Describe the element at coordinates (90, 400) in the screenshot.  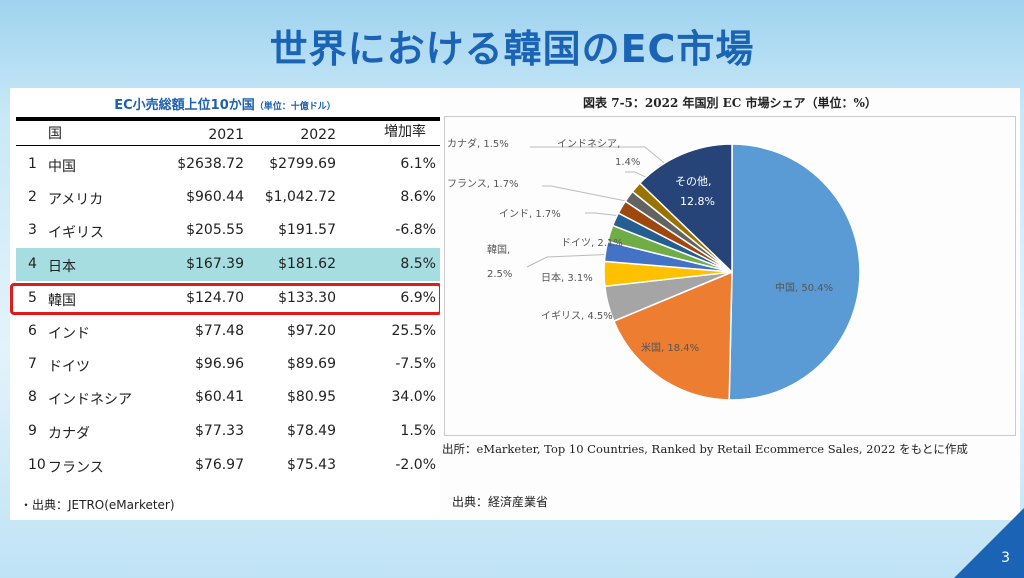
I see `country-cell: インドネシア` at that location.